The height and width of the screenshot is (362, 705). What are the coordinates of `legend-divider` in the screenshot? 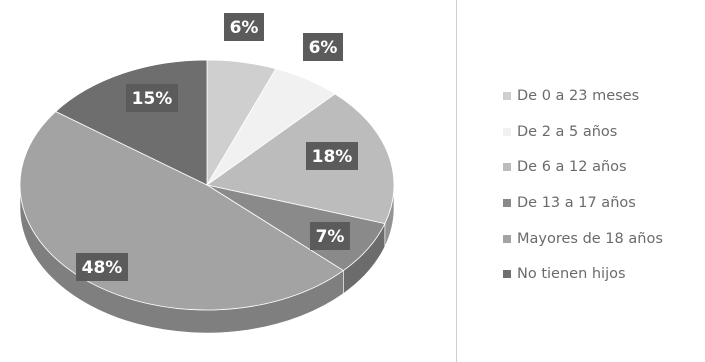 It's located at (456, 181).